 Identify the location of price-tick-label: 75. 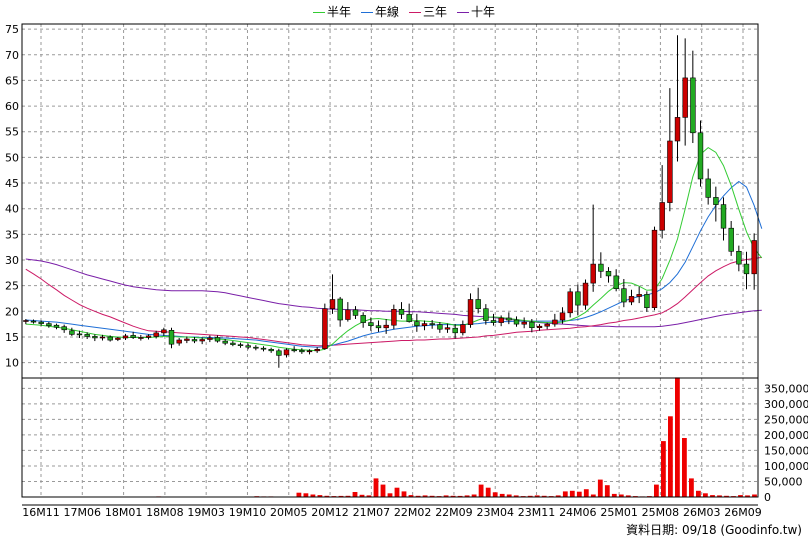
(12, 29).